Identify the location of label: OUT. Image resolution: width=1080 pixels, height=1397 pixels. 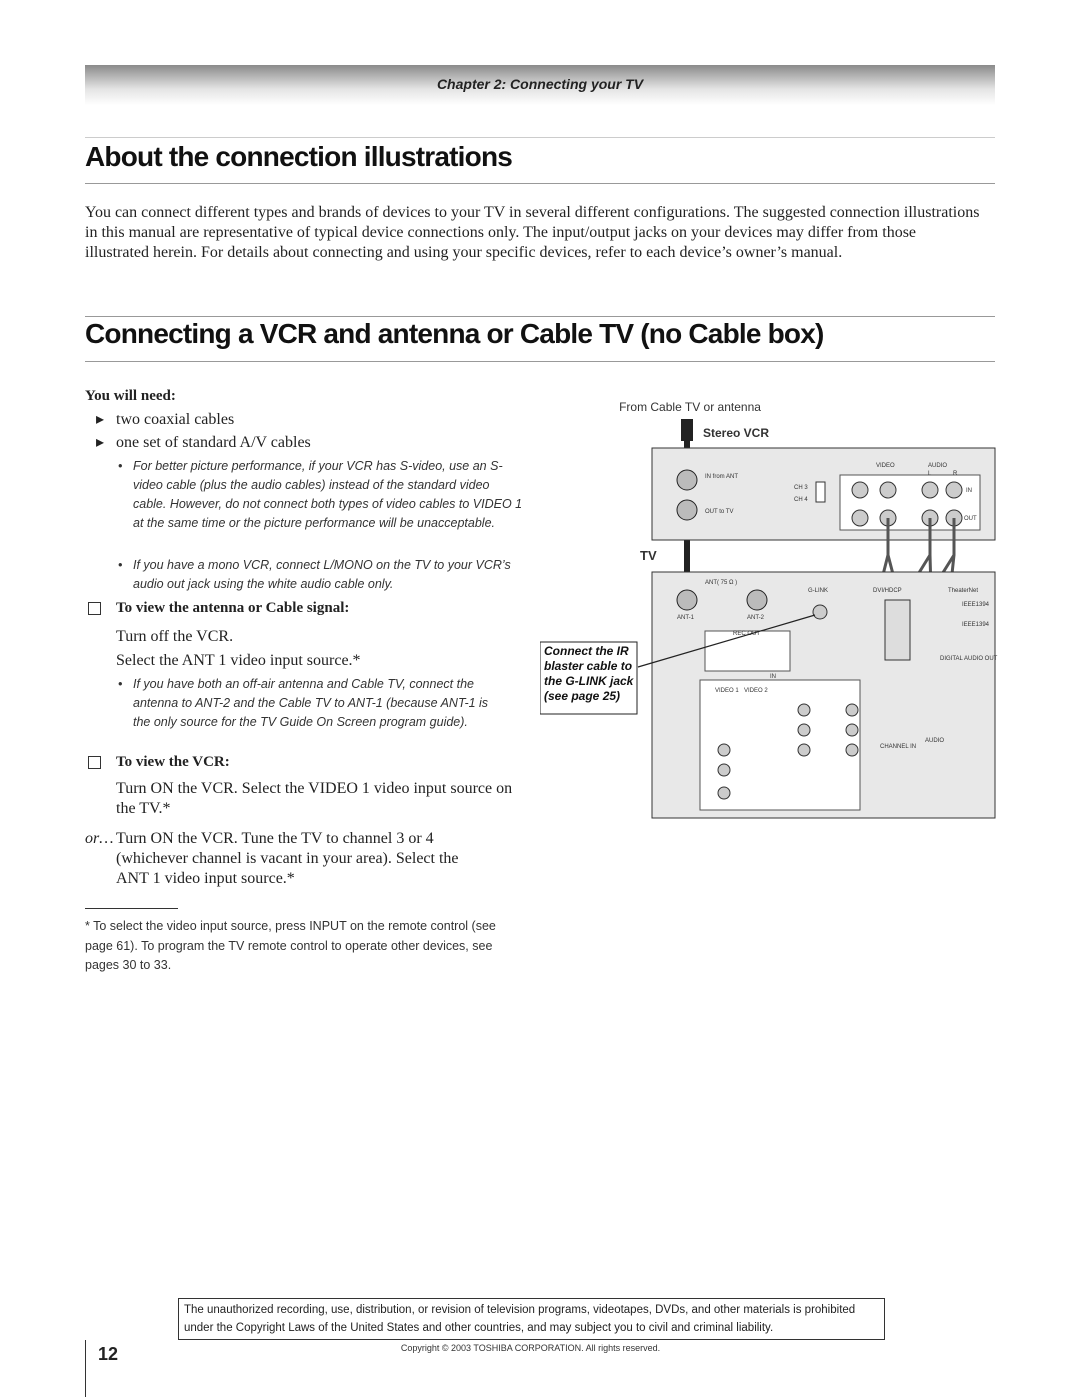
(970, 519).